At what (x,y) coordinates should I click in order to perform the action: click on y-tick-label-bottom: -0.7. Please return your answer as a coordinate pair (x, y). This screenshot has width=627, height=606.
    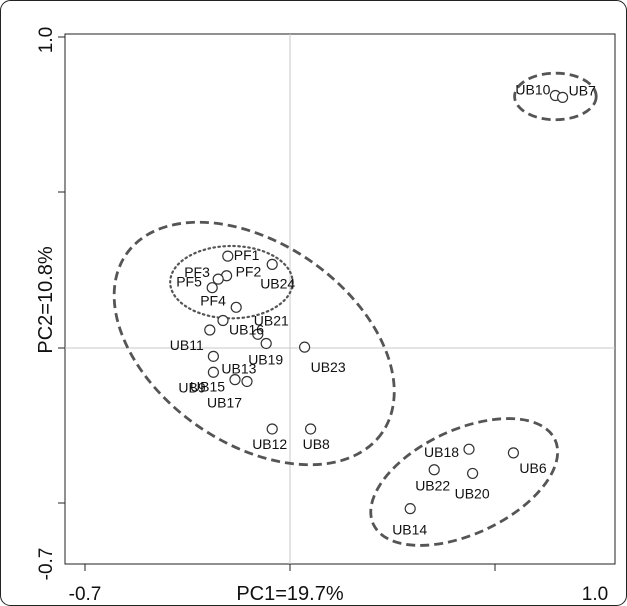
    Looking at the image, I should click on (46, 564).